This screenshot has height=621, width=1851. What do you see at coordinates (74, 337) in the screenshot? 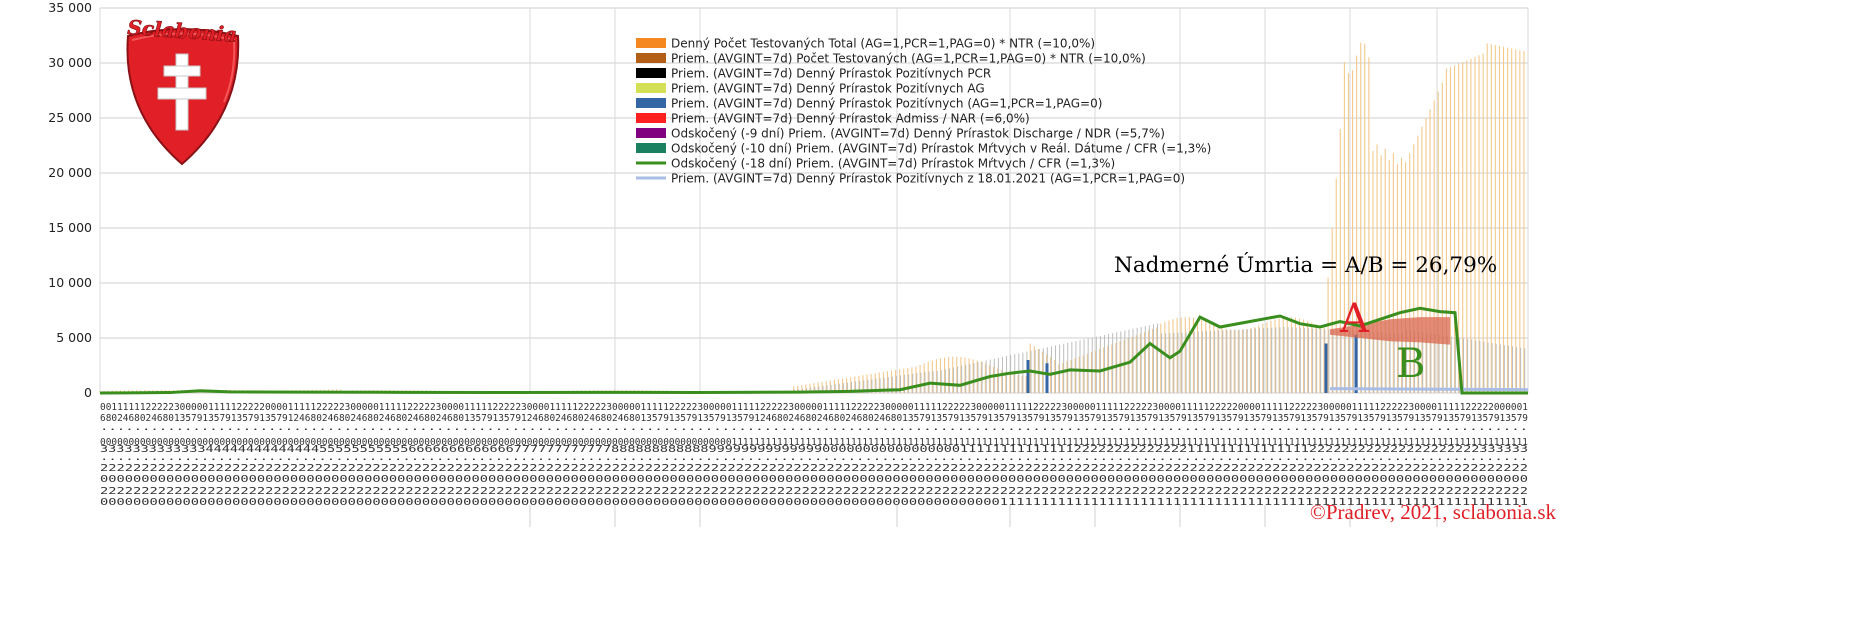
I see `y-tick-label: 5 000` at bounding box center [74, 337].